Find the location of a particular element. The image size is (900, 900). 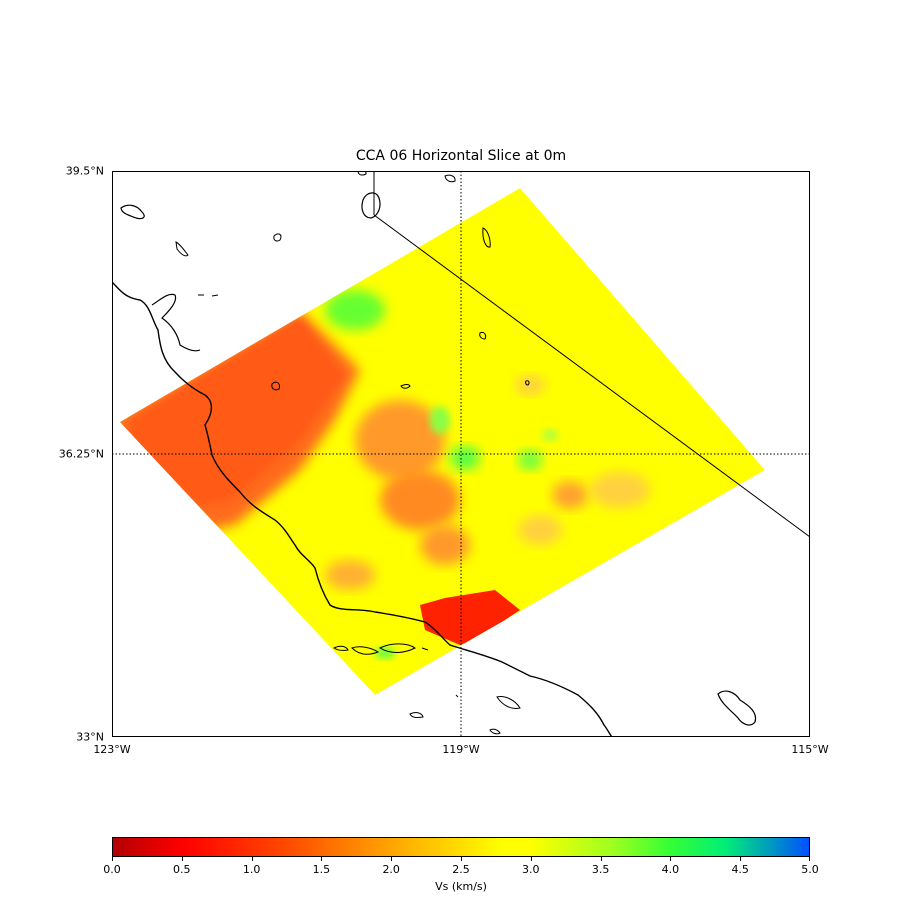

island-san-miguel is located at coordinates (341, 648).